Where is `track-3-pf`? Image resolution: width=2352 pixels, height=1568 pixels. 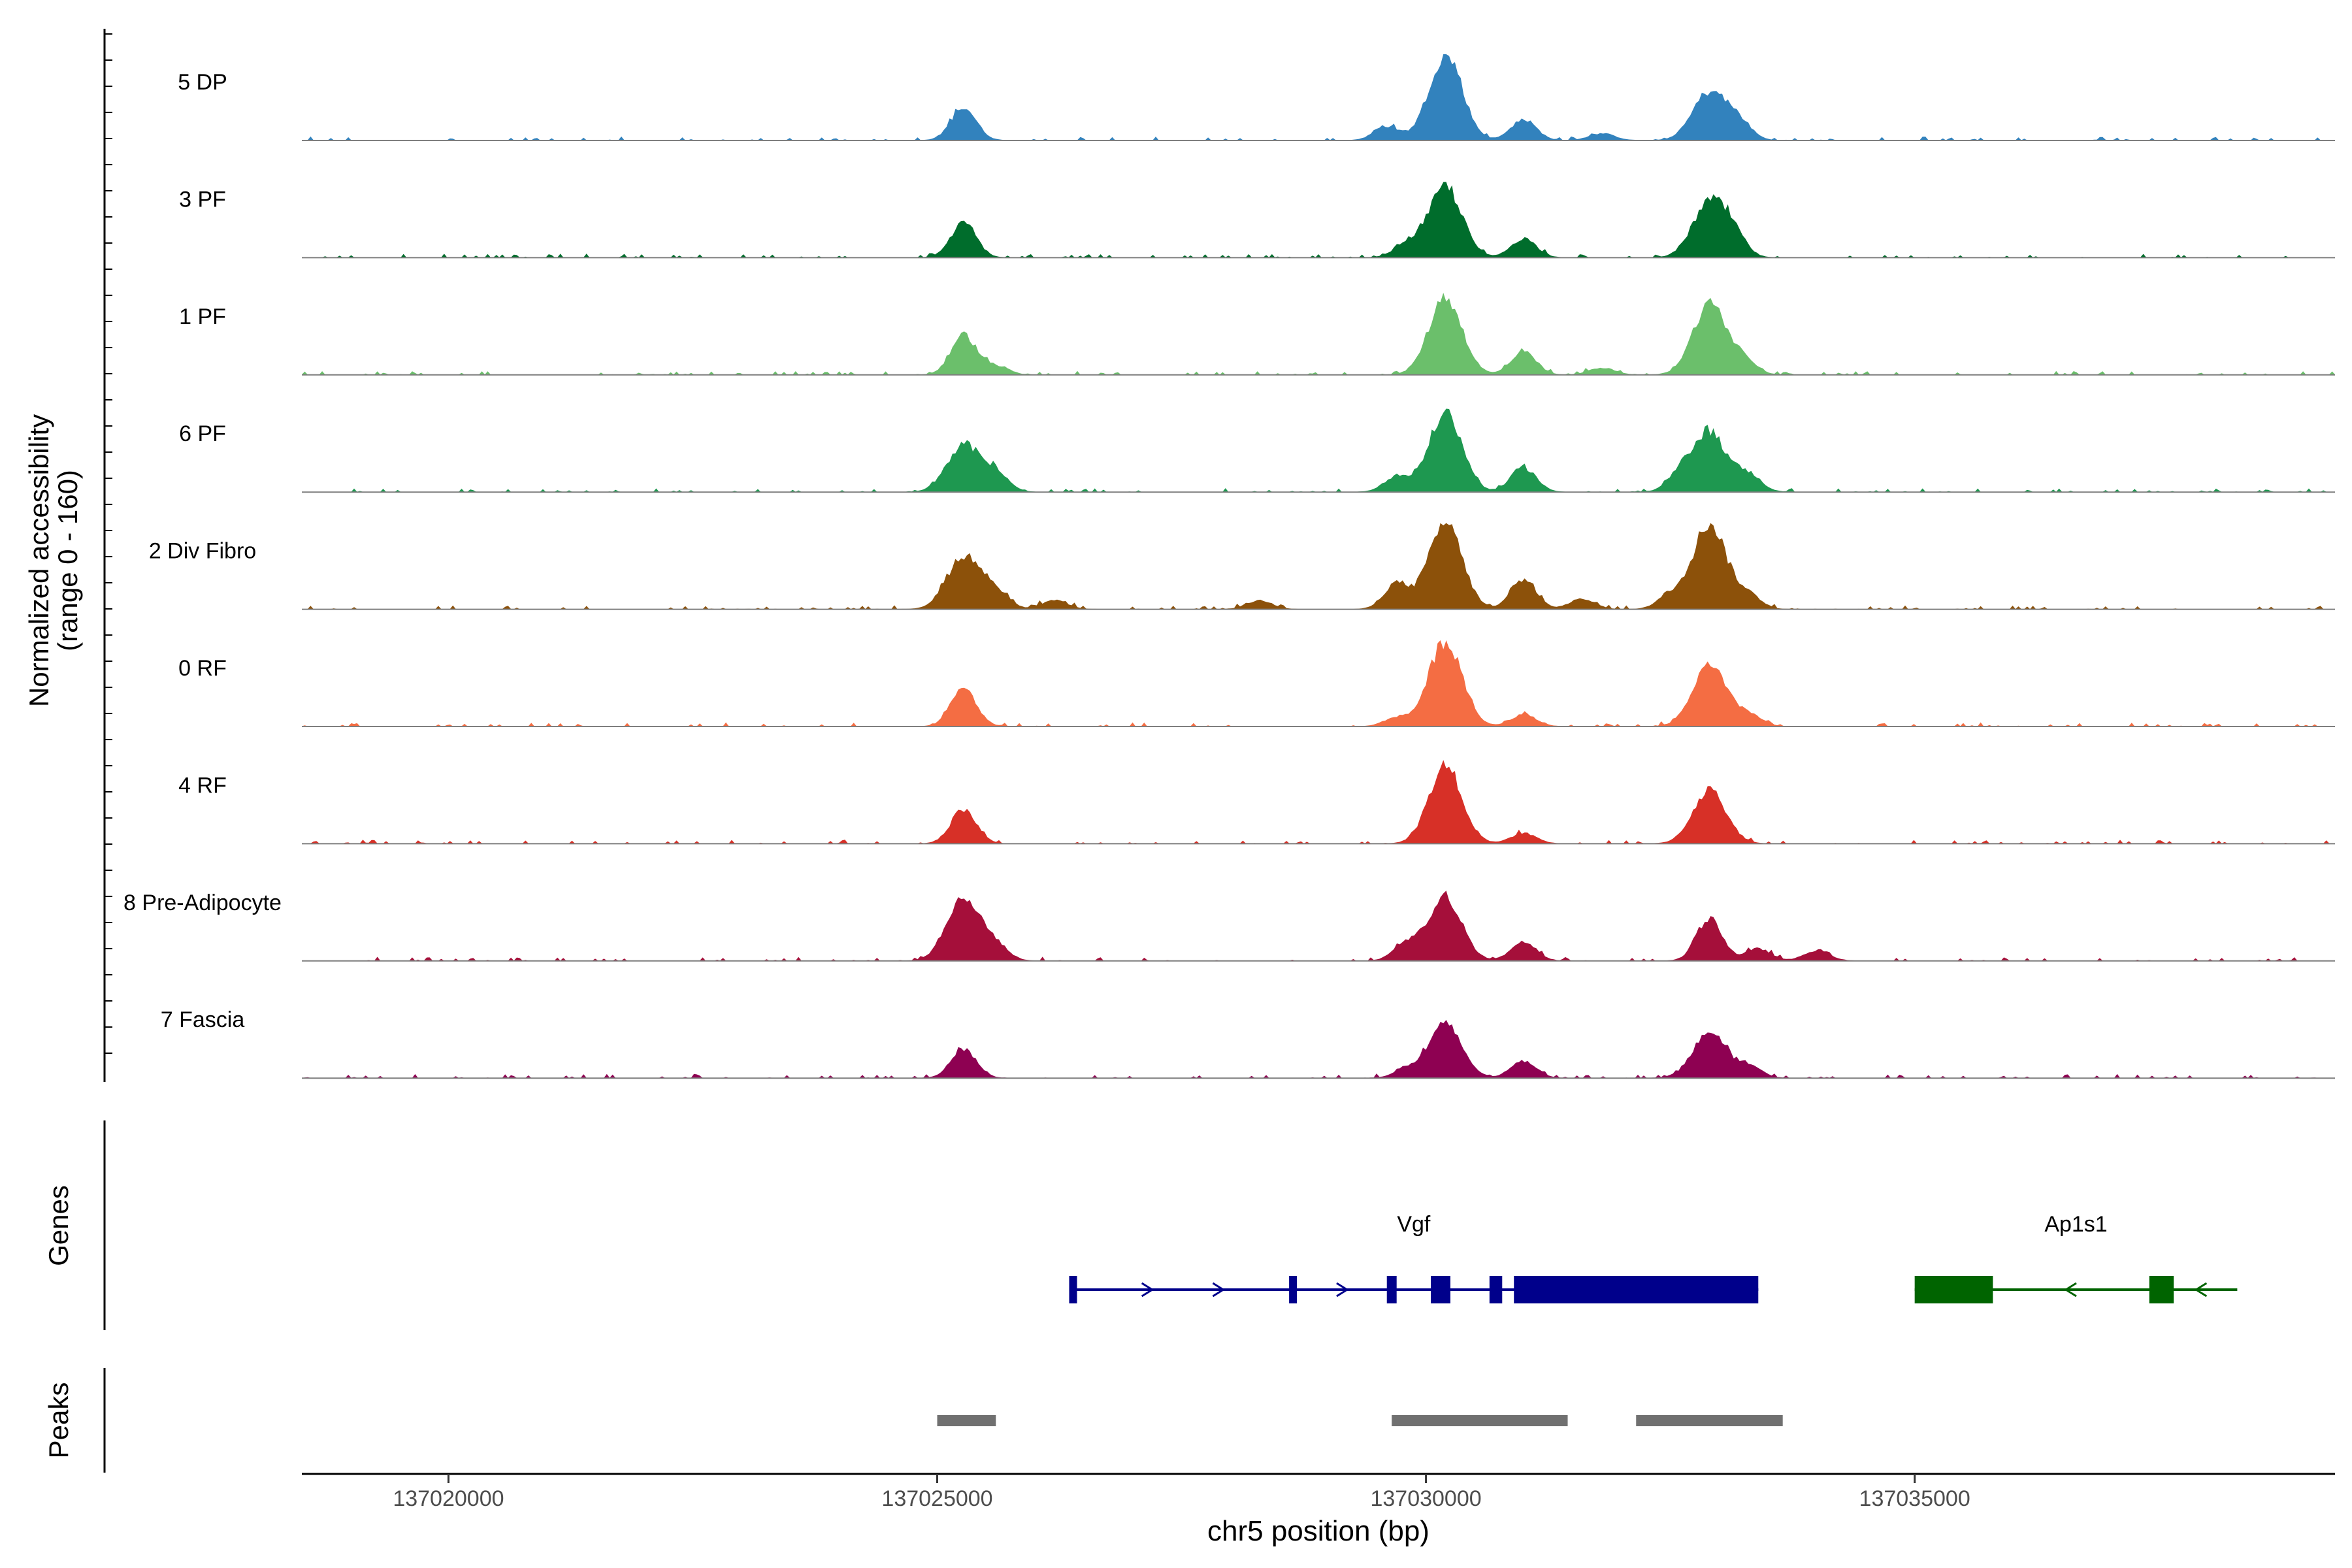 track-3-pf is located at coordinates (1318, 220).